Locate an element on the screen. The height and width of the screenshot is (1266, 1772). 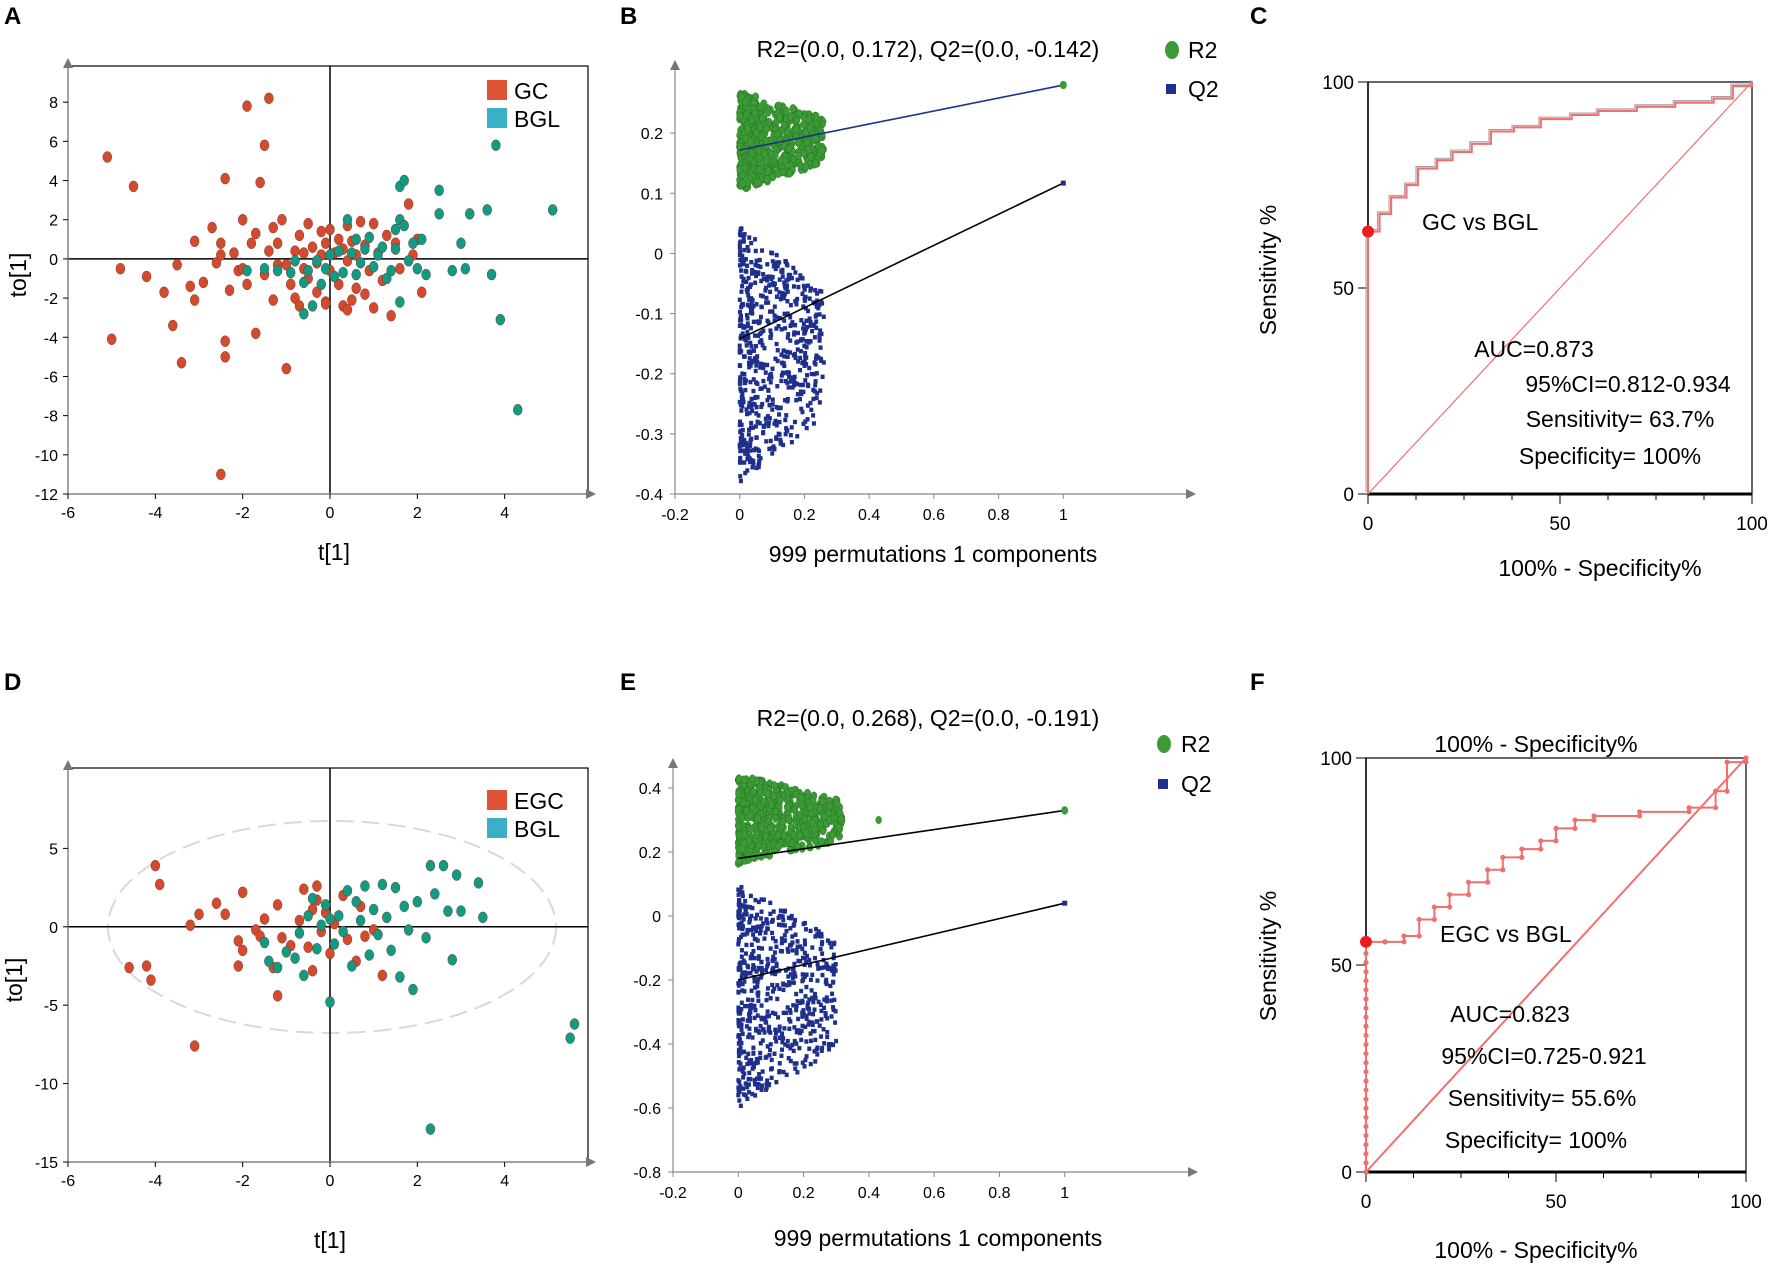
reference-diagonal is located at coordinates (1556, 965).